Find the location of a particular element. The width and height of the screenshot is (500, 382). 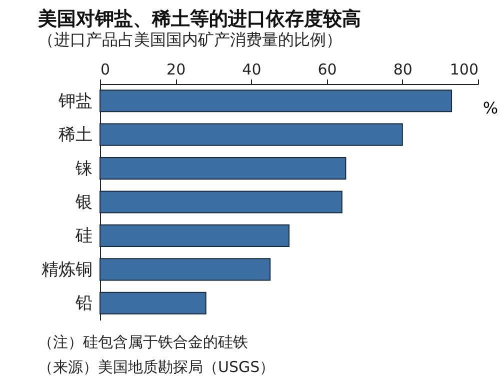

y-tick-label: 钾盐 is located at coordinates (75, 101).